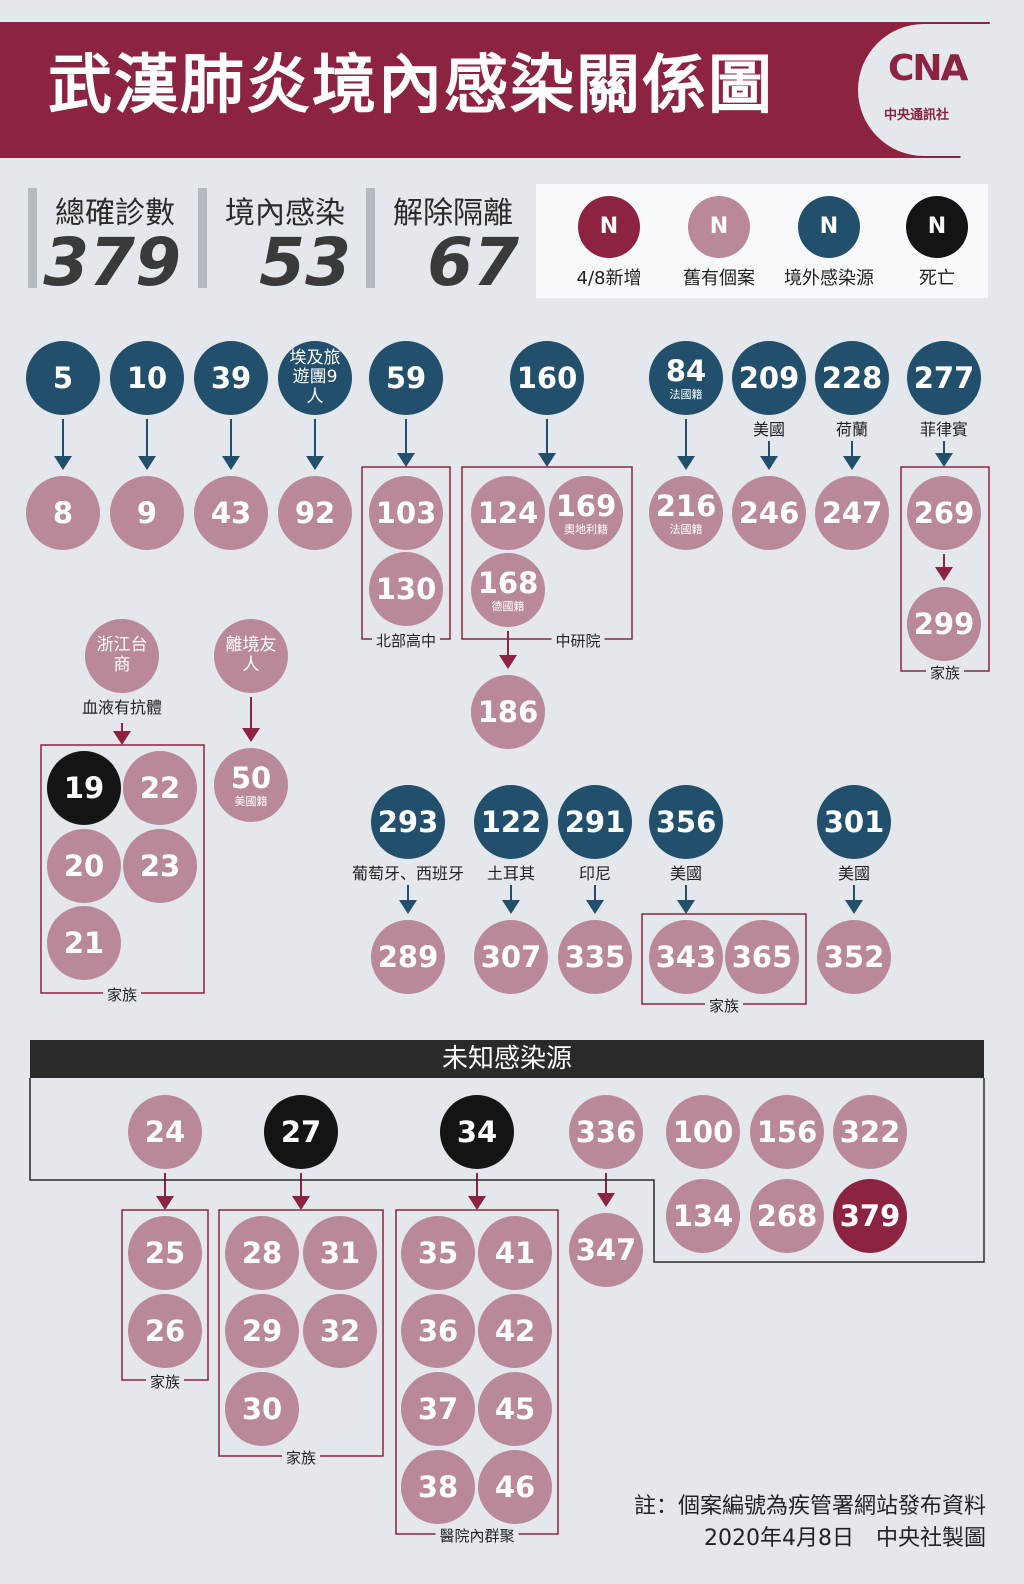  Describe the element at coordinates (453, 213) in the screenshot. I see `stat-released-label: 解除隔離` at that location.